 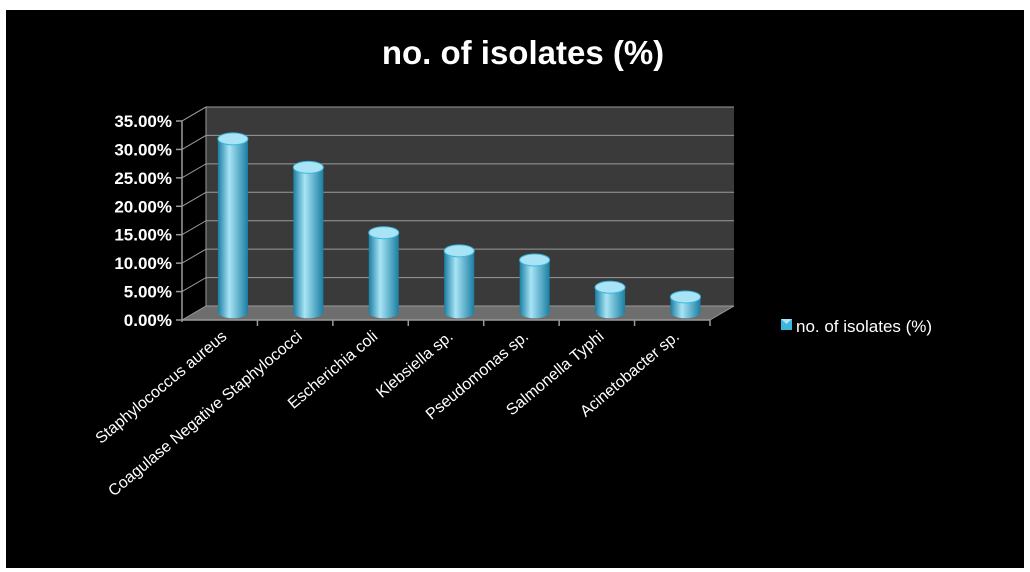 What do you see at coordinates (148, 320) in the screenshot?
I see `y-tick-label: 0.00%` at bounding box center [148, 320].